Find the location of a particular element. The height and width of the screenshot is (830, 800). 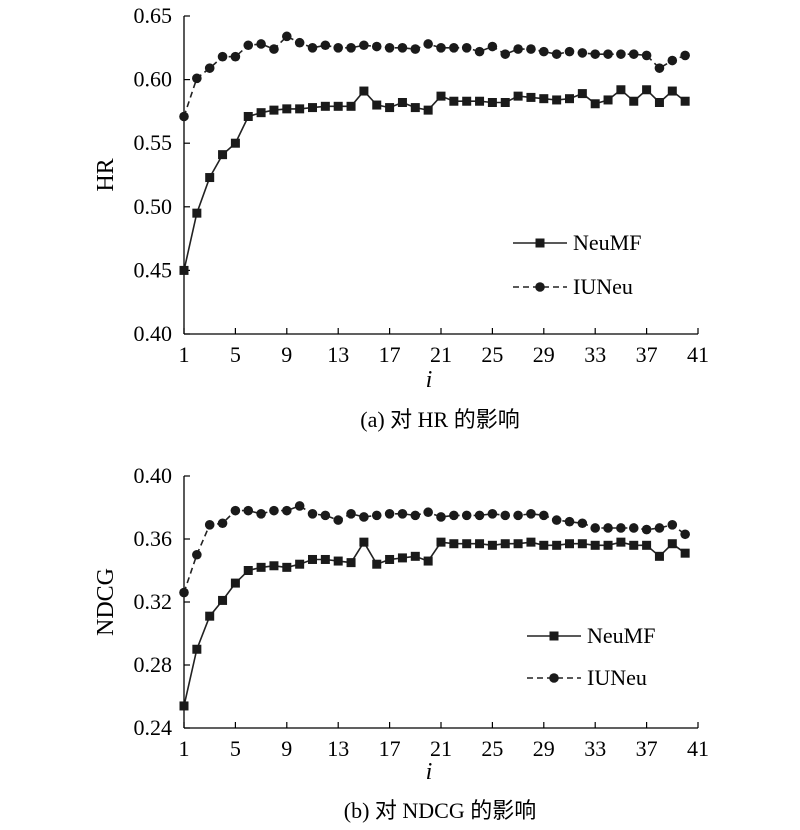

legend-marker-neumf is located at coordinates (540, 243).